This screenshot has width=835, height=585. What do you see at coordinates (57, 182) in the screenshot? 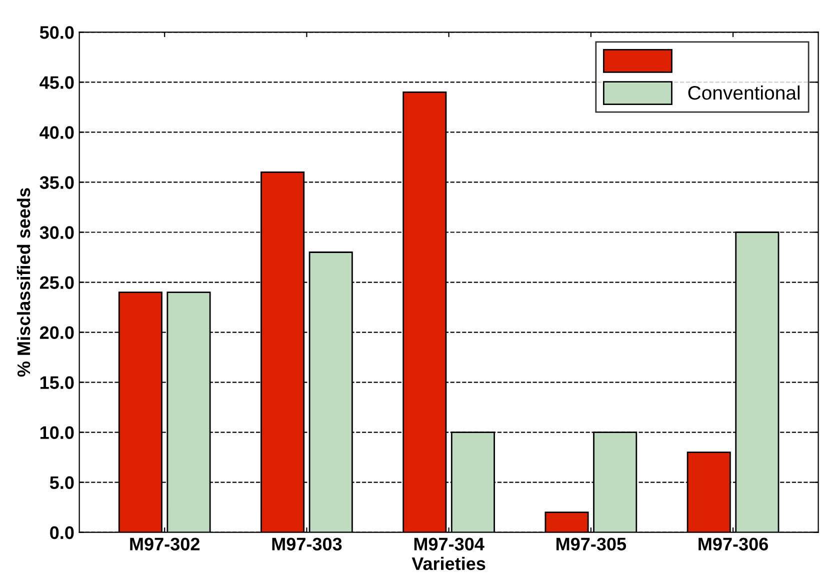
I see `y-tick-label: 35.0` at bounding box center [57, 182].